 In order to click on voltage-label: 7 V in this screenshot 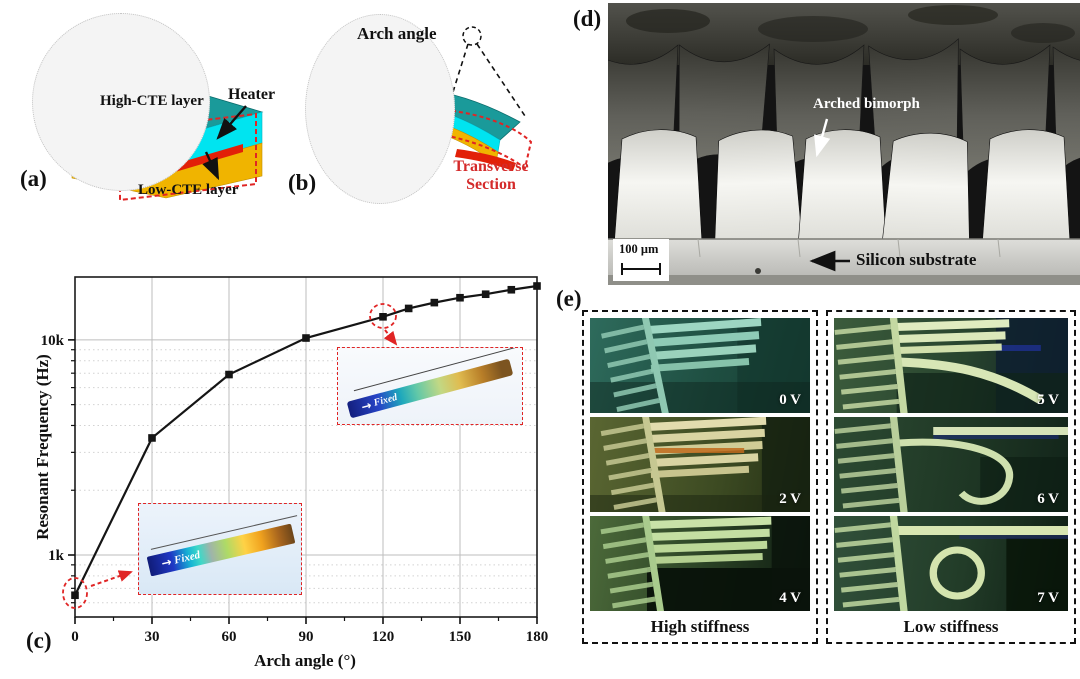, I will do `click(1048, 598)`.